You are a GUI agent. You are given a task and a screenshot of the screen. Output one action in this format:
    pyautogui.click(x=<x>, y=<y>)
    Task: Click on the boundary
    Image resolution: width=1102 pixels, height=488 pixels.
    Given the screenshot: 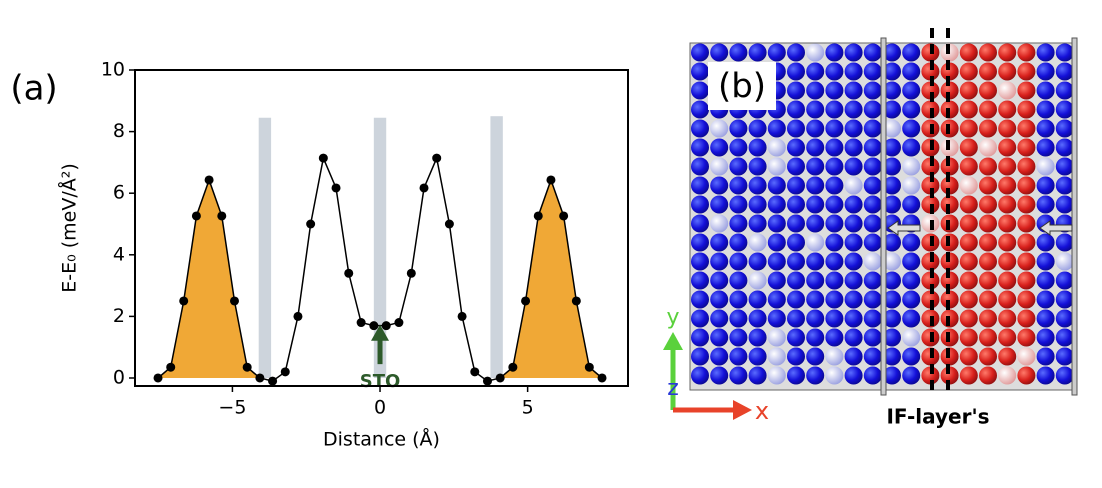 What is the action you would take?
    pyautogui.click(x=883, y=216)
    